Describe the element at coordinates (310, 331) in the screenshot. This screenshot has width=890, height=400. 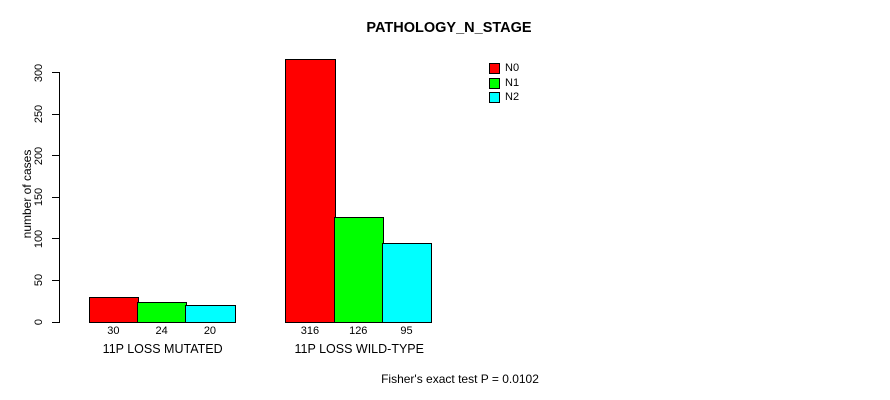
I see `bar-value-label: 316` at that location.